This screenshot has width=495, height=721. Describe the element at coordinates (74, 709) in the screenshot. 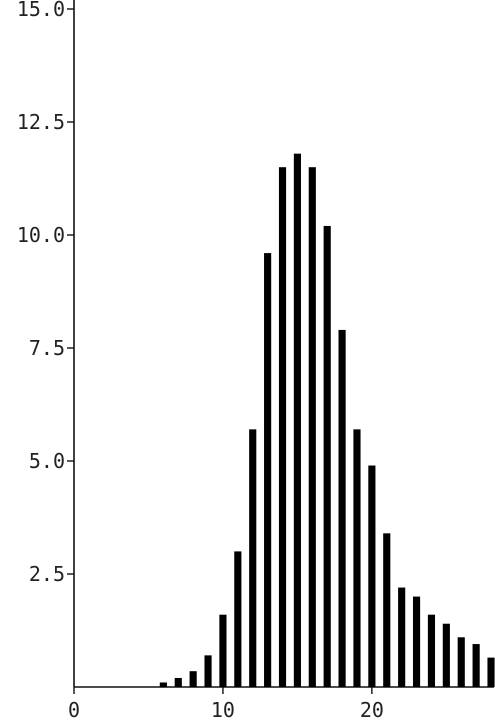

I see `x-tick-label: 0` at that location.